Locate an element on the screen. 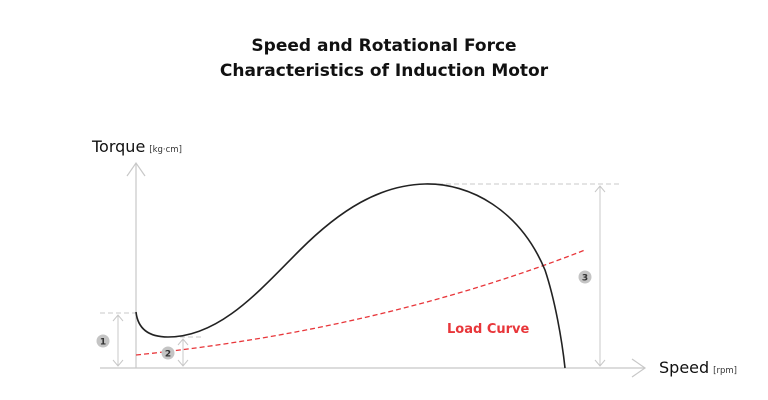 The height and width of the screenshot is (400, 768). svg-text: 3 is located at coordinates (585, 279).